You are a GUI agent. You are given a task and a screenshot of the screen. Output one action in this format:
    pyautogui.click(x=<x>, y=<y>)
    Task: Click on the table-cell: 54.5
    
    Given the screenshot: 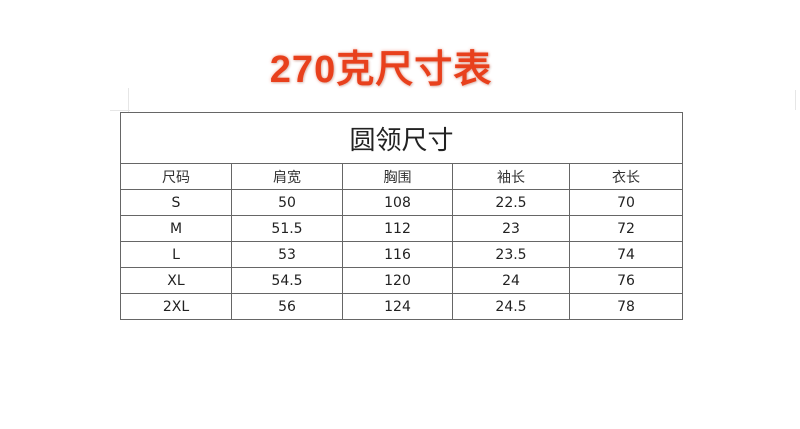 What is the action you would take?
    pyautogui.click(x=287, y=280)
    